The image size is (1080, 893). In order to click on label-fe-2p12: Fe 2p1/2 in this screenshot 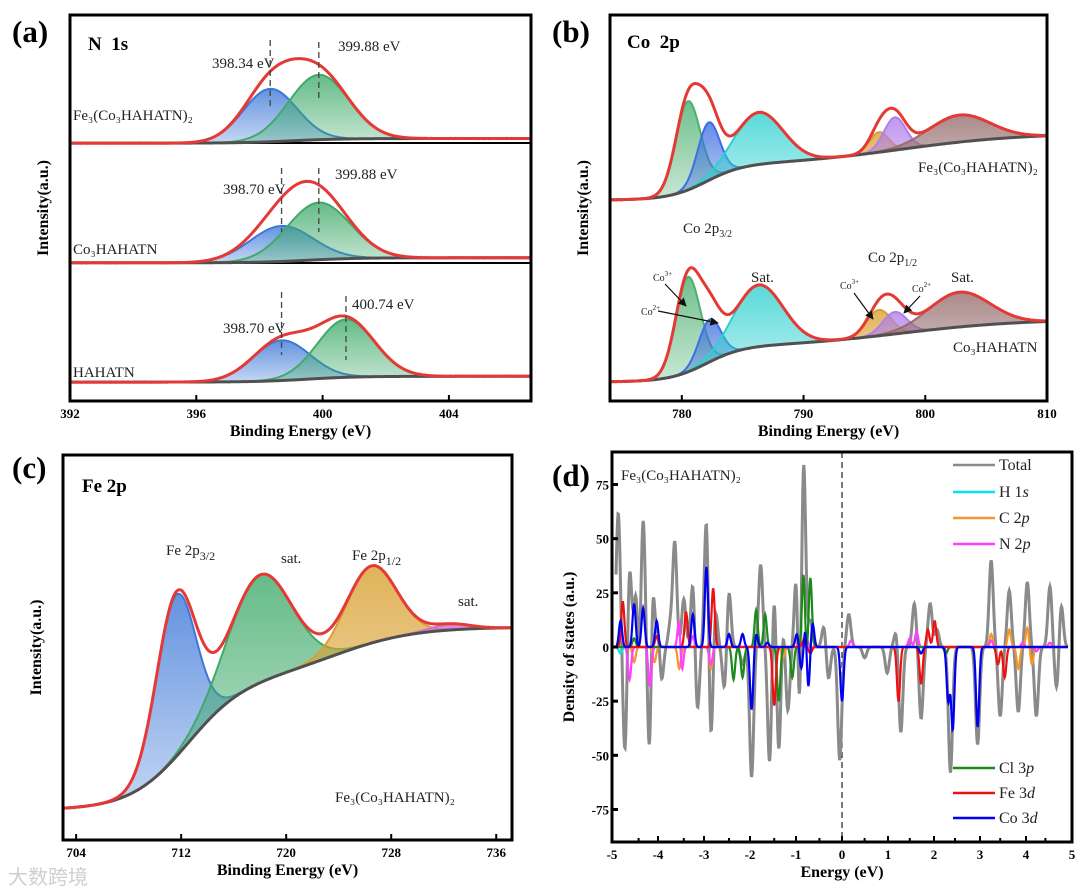, I will do `click(376, 558)`.